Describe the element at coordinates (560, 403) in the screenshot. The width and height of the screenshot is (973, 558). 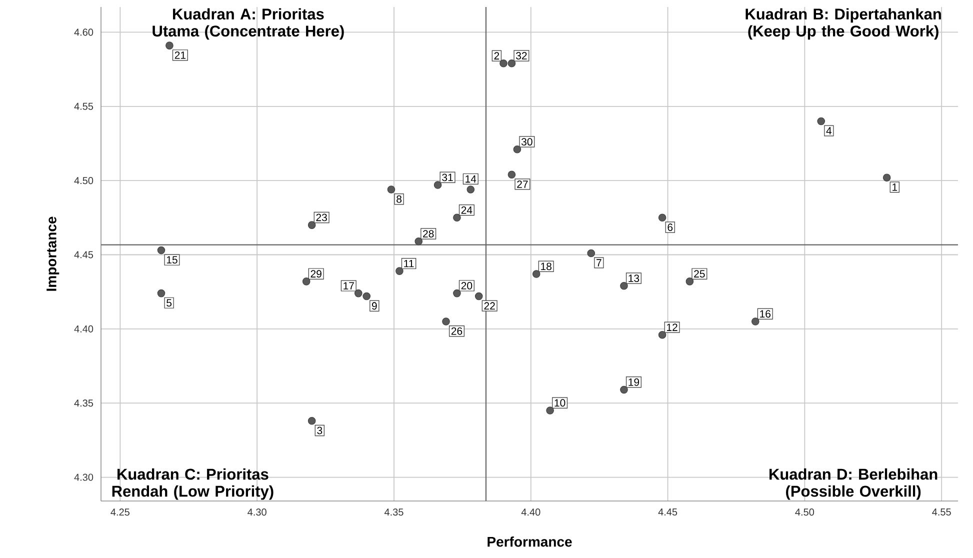
I see `annotation: 10` at that location.